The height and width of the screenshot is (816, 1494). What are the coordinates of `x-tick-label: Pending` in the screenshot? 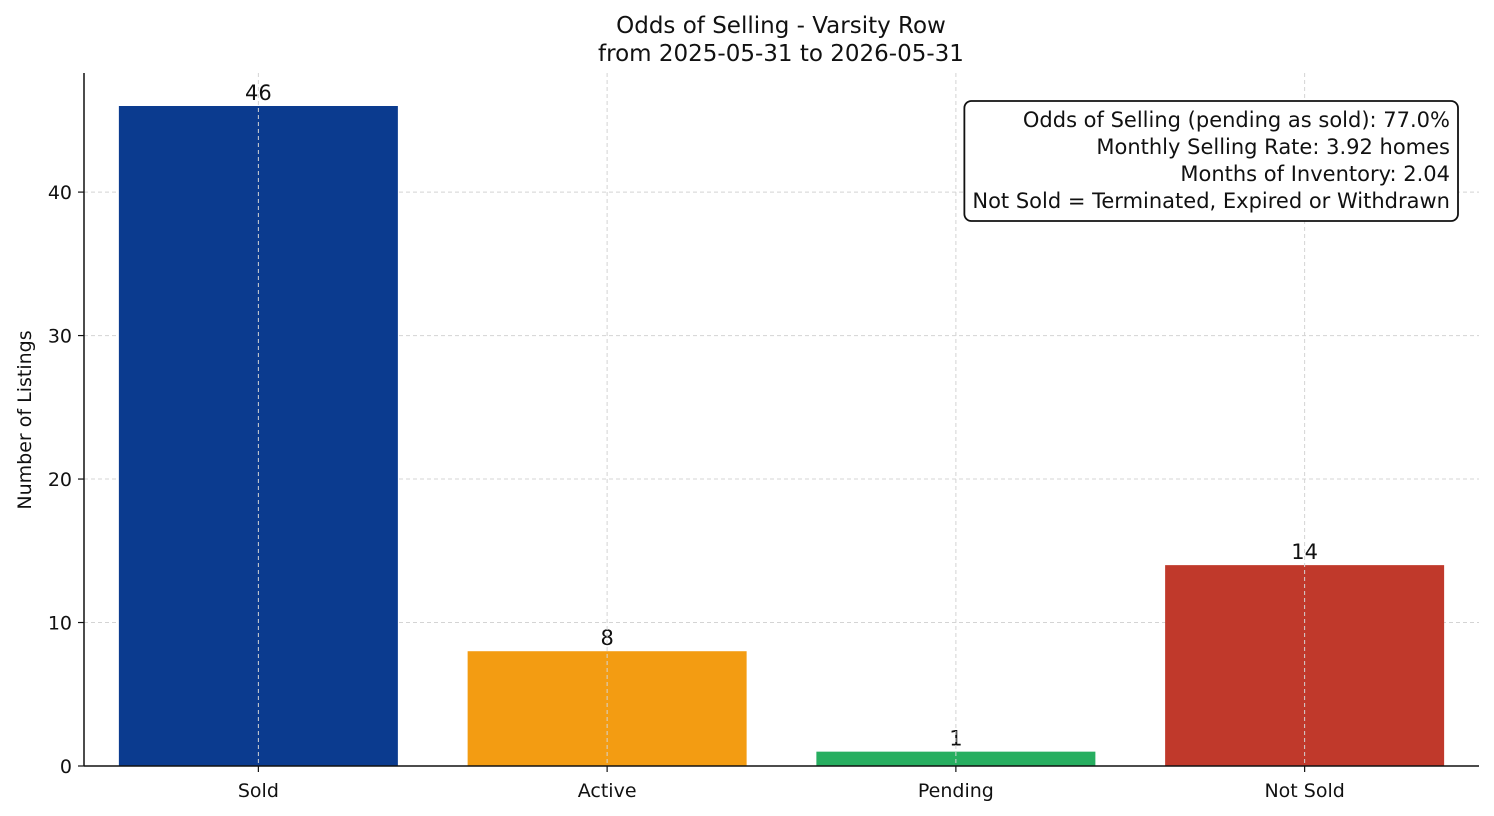 It's located at (956, 791).